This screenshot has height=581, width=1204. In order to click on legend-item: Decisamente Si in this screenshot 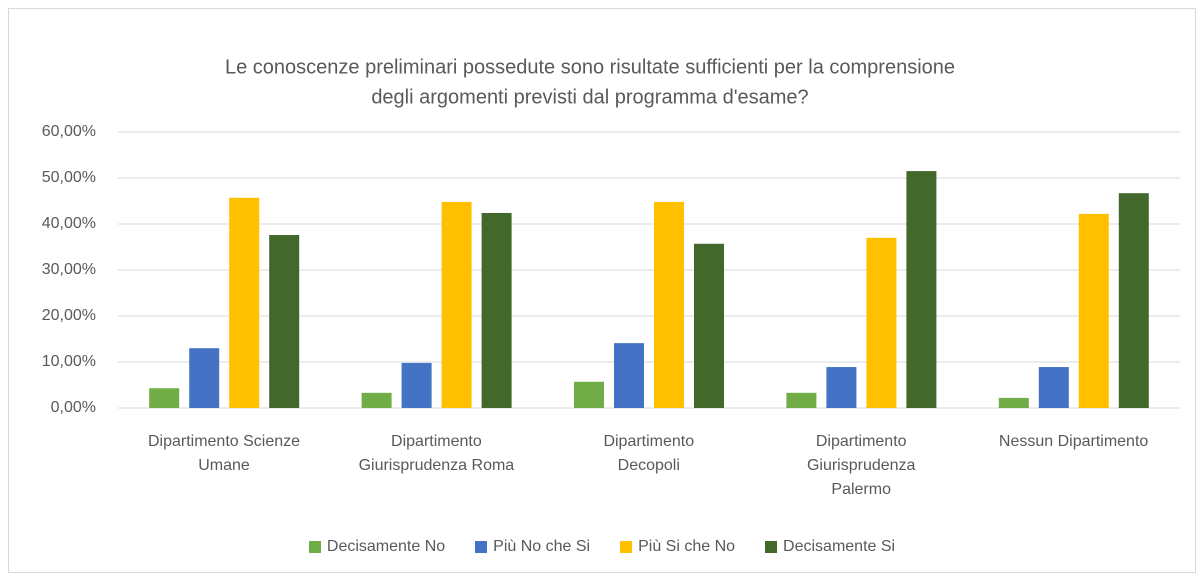, I will do `click(830, 547)`.